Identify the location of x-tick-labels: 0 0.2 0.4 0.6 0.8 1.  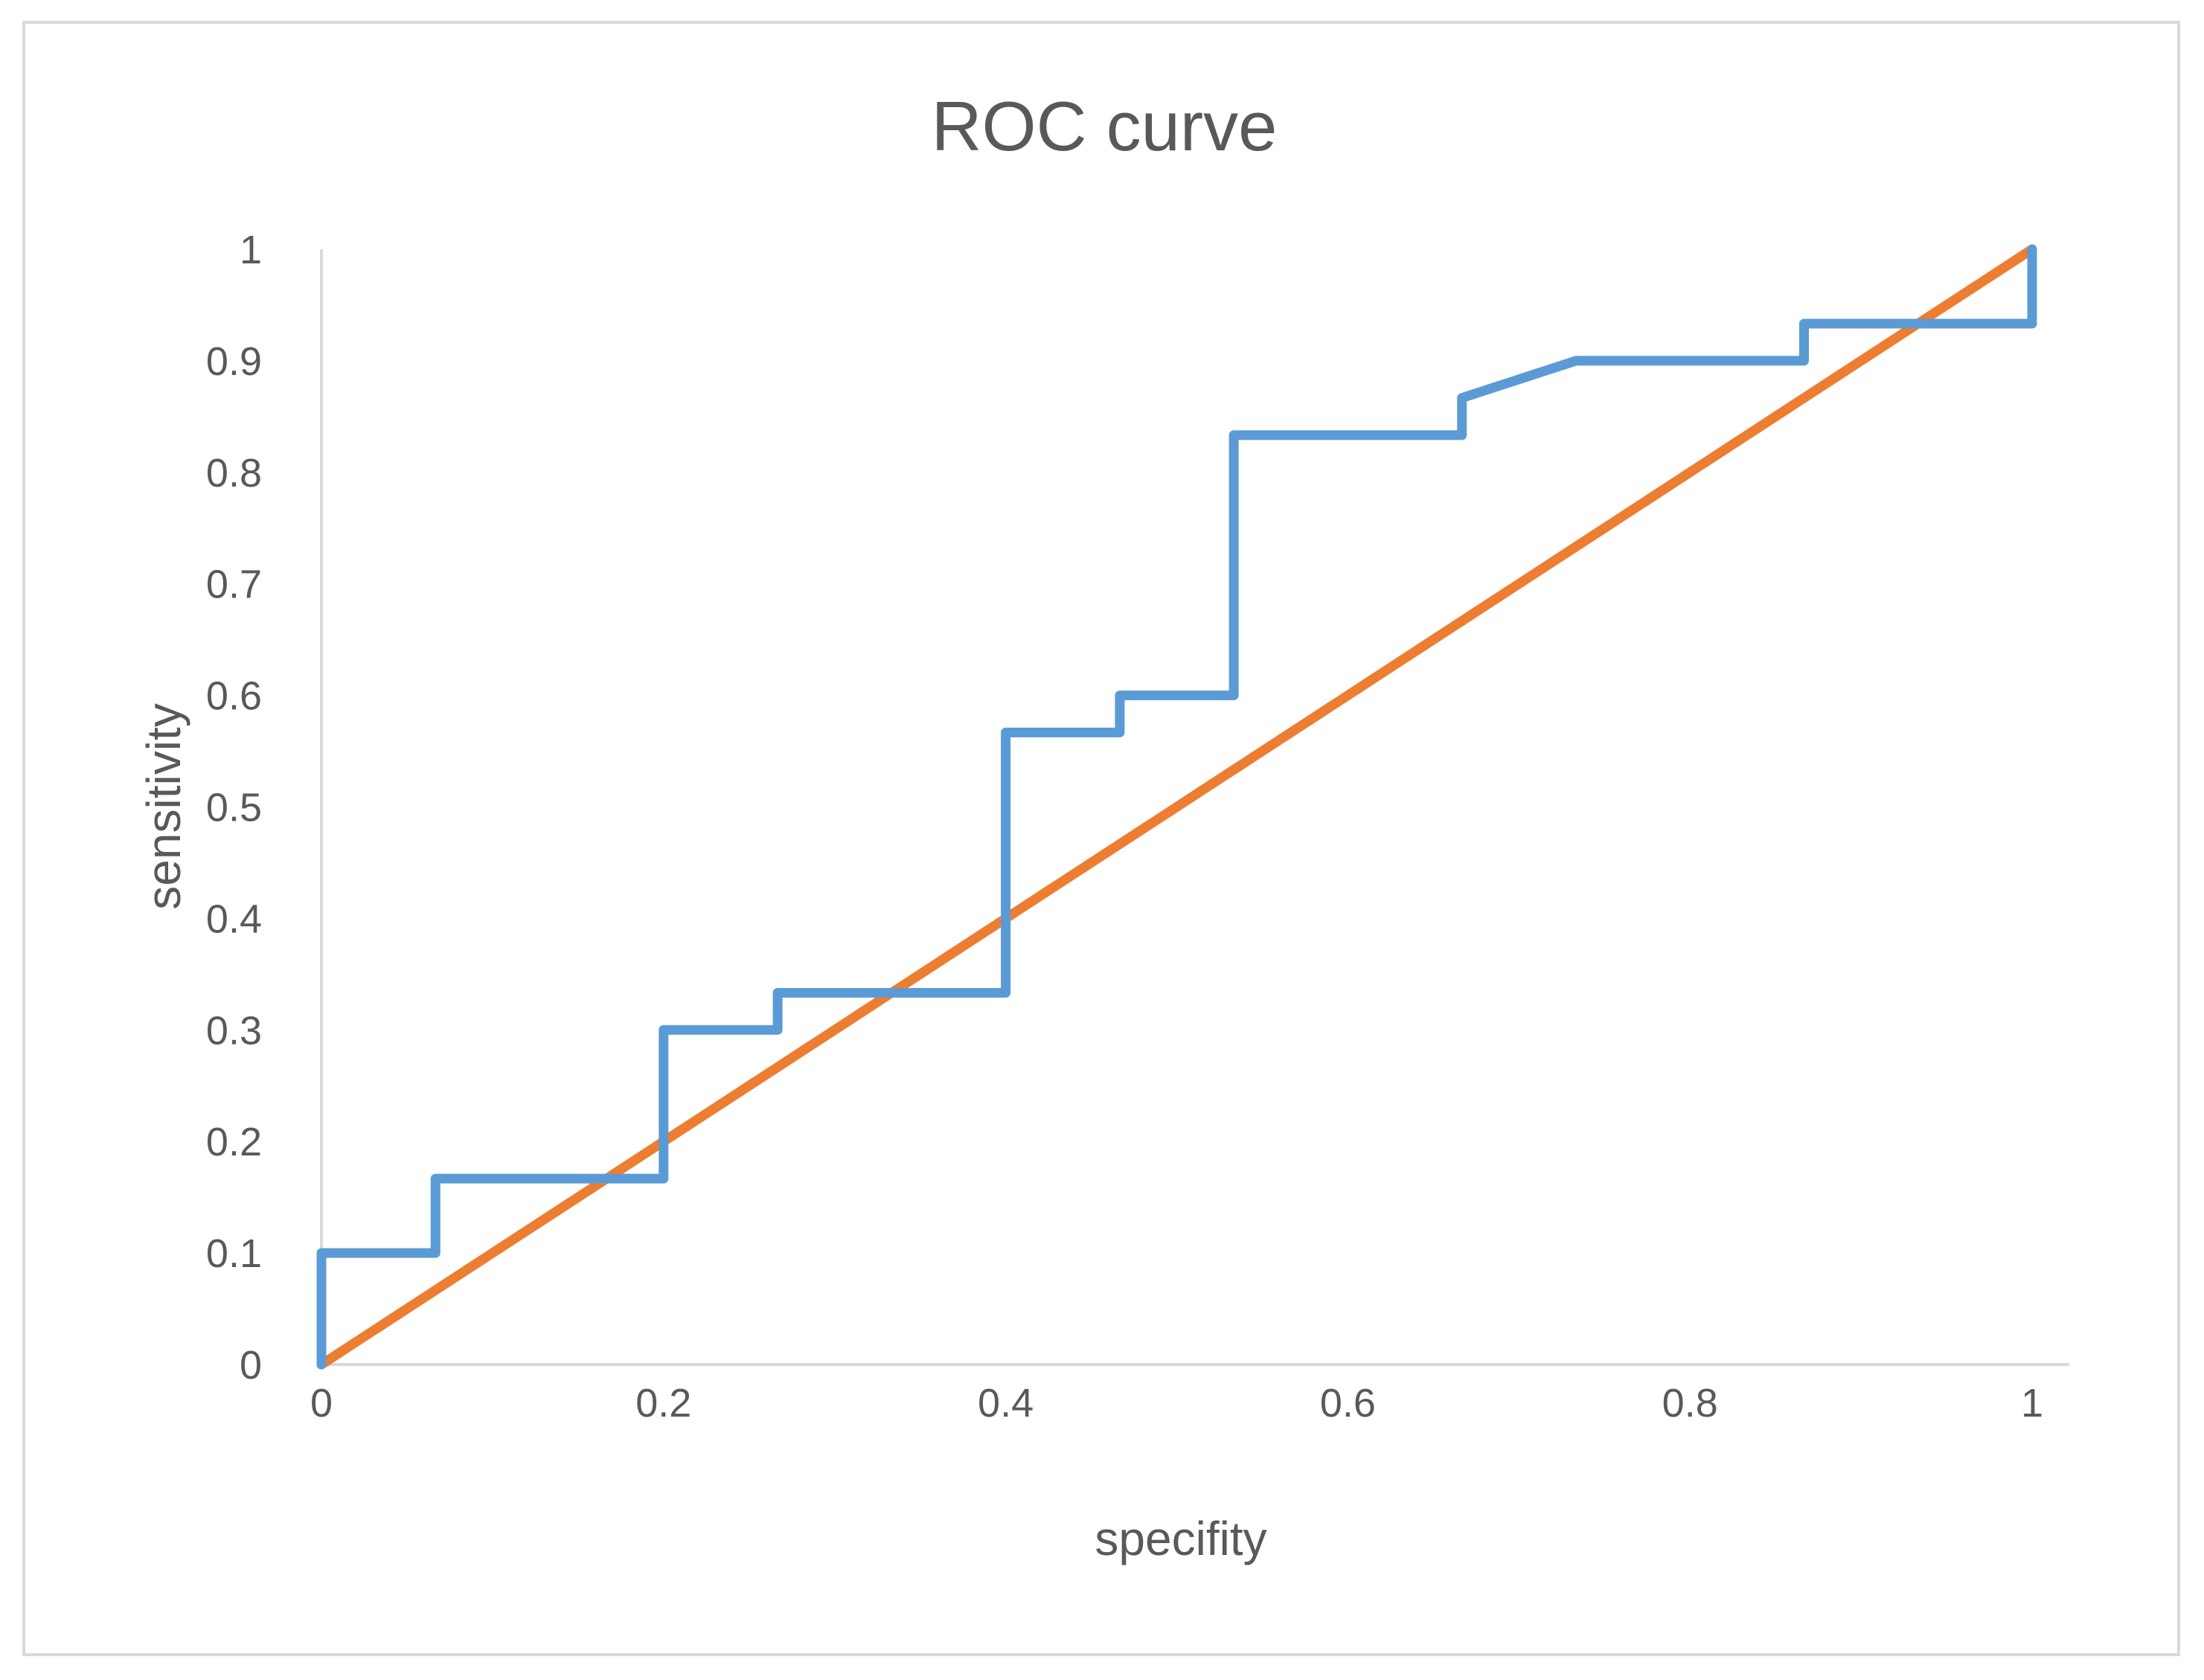
(1177, 1403).